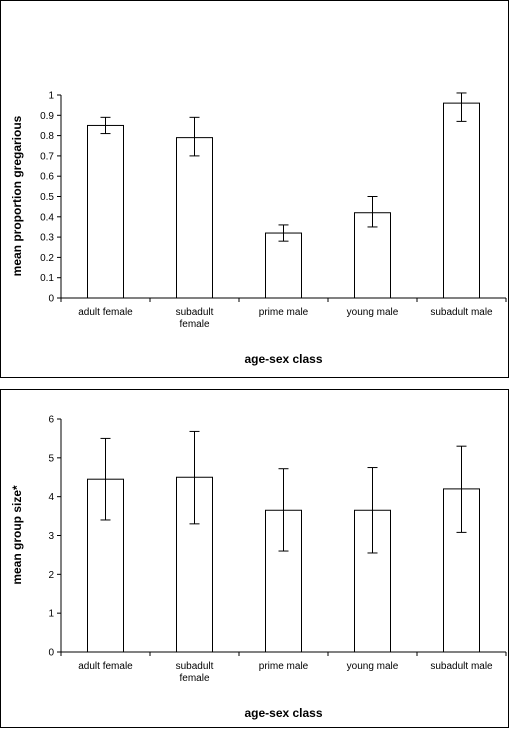 This screenshot has height=729, width=510. Describe the element at coordinates (194, 218) in the screenshot. I see `bar-subadult-female` at that location.